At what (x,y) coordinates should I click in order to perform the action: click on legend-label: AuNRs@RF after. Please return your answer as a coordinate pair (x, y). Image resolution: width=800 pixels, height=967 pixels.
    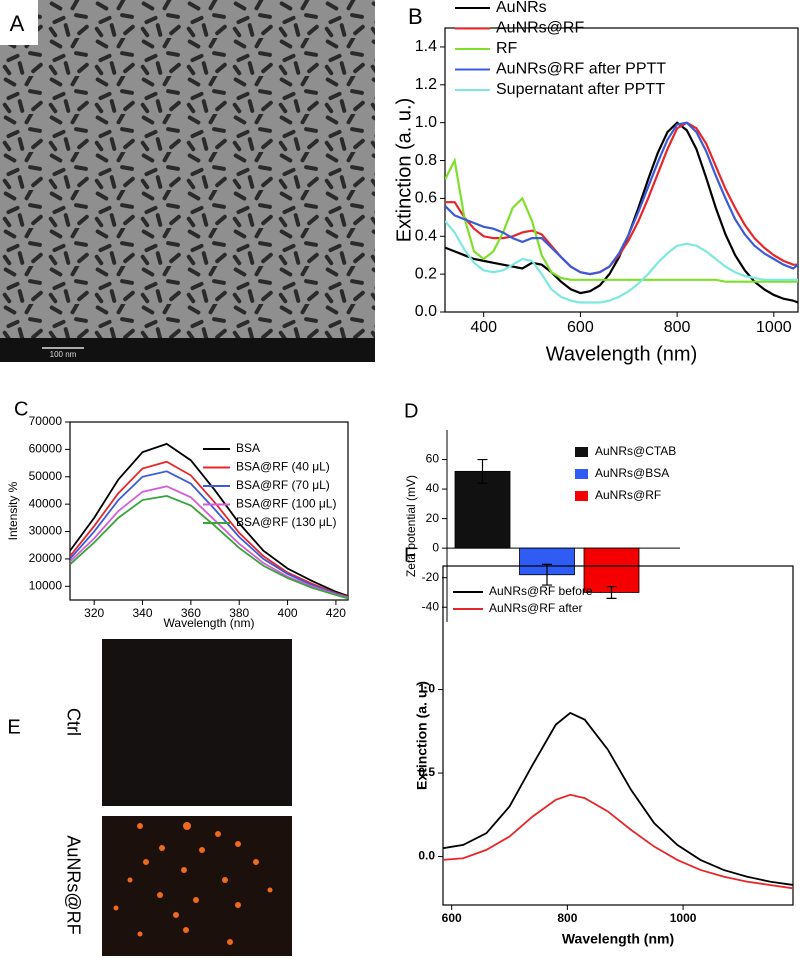
    Looking at the image, I should click on (536, 608).